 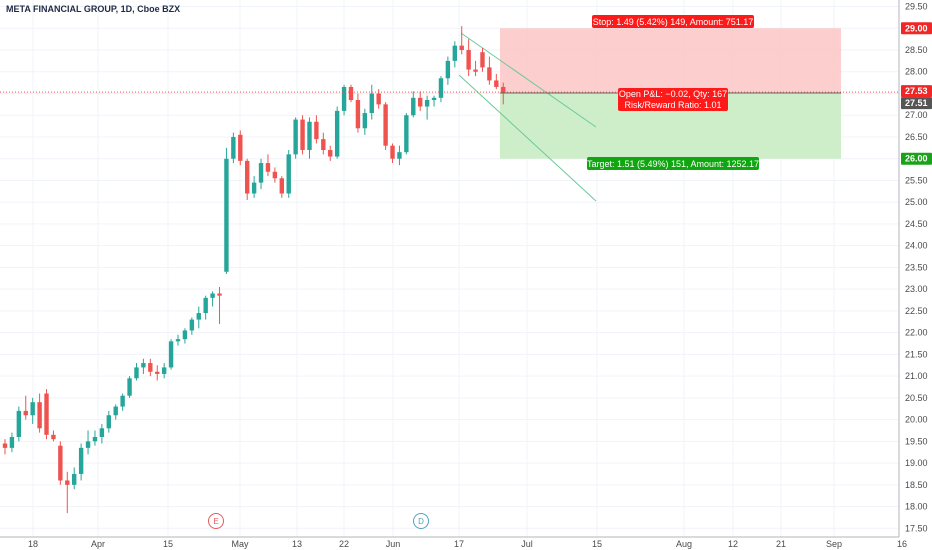 I want to click on price-tag-label: 26.00, so click(x=916, y=159).